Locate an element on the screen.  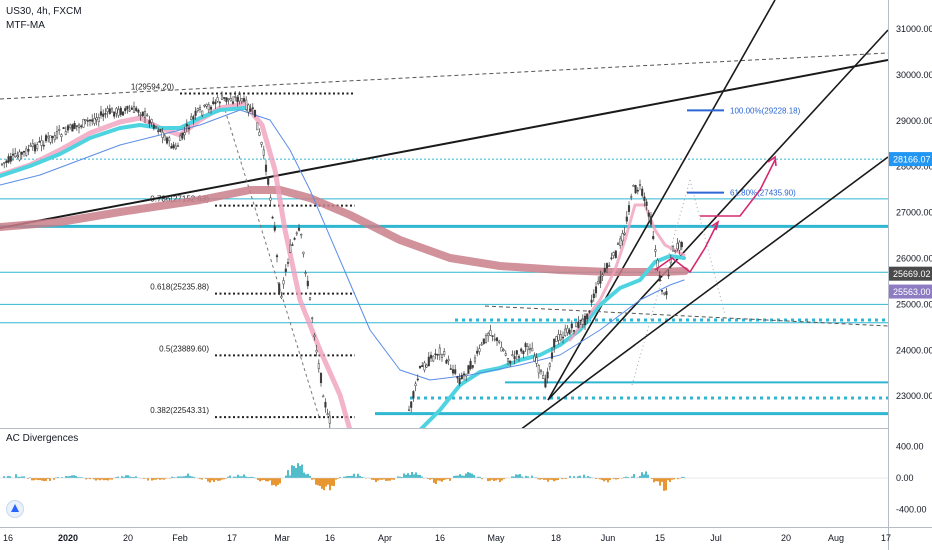
price-label-box is located at coordinates (910, 273).